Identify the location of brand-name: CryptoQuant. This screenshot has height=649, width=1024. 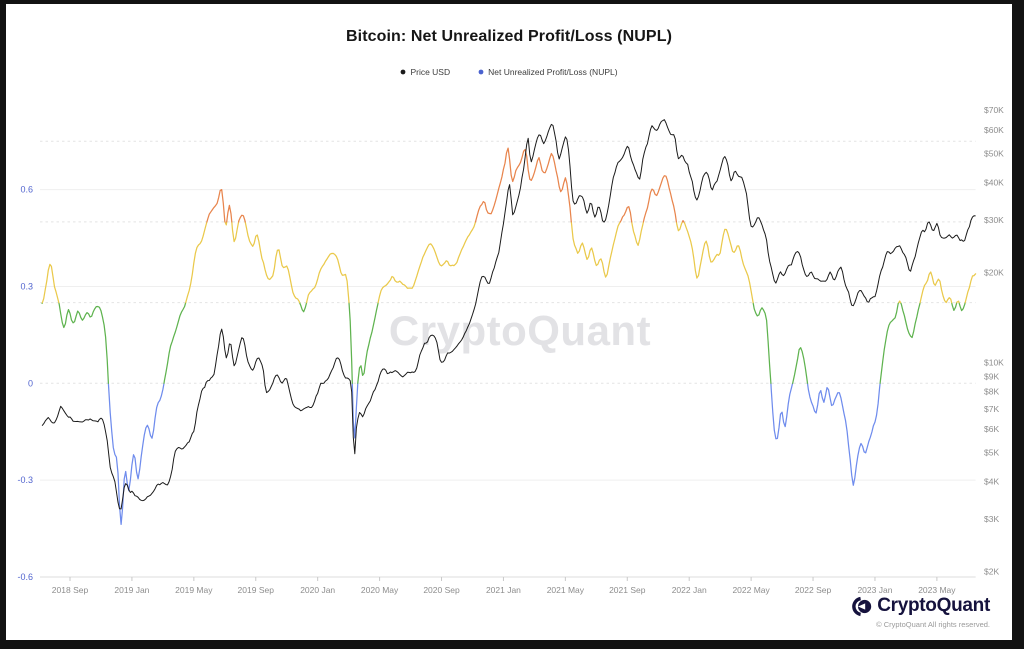
(933, 605).